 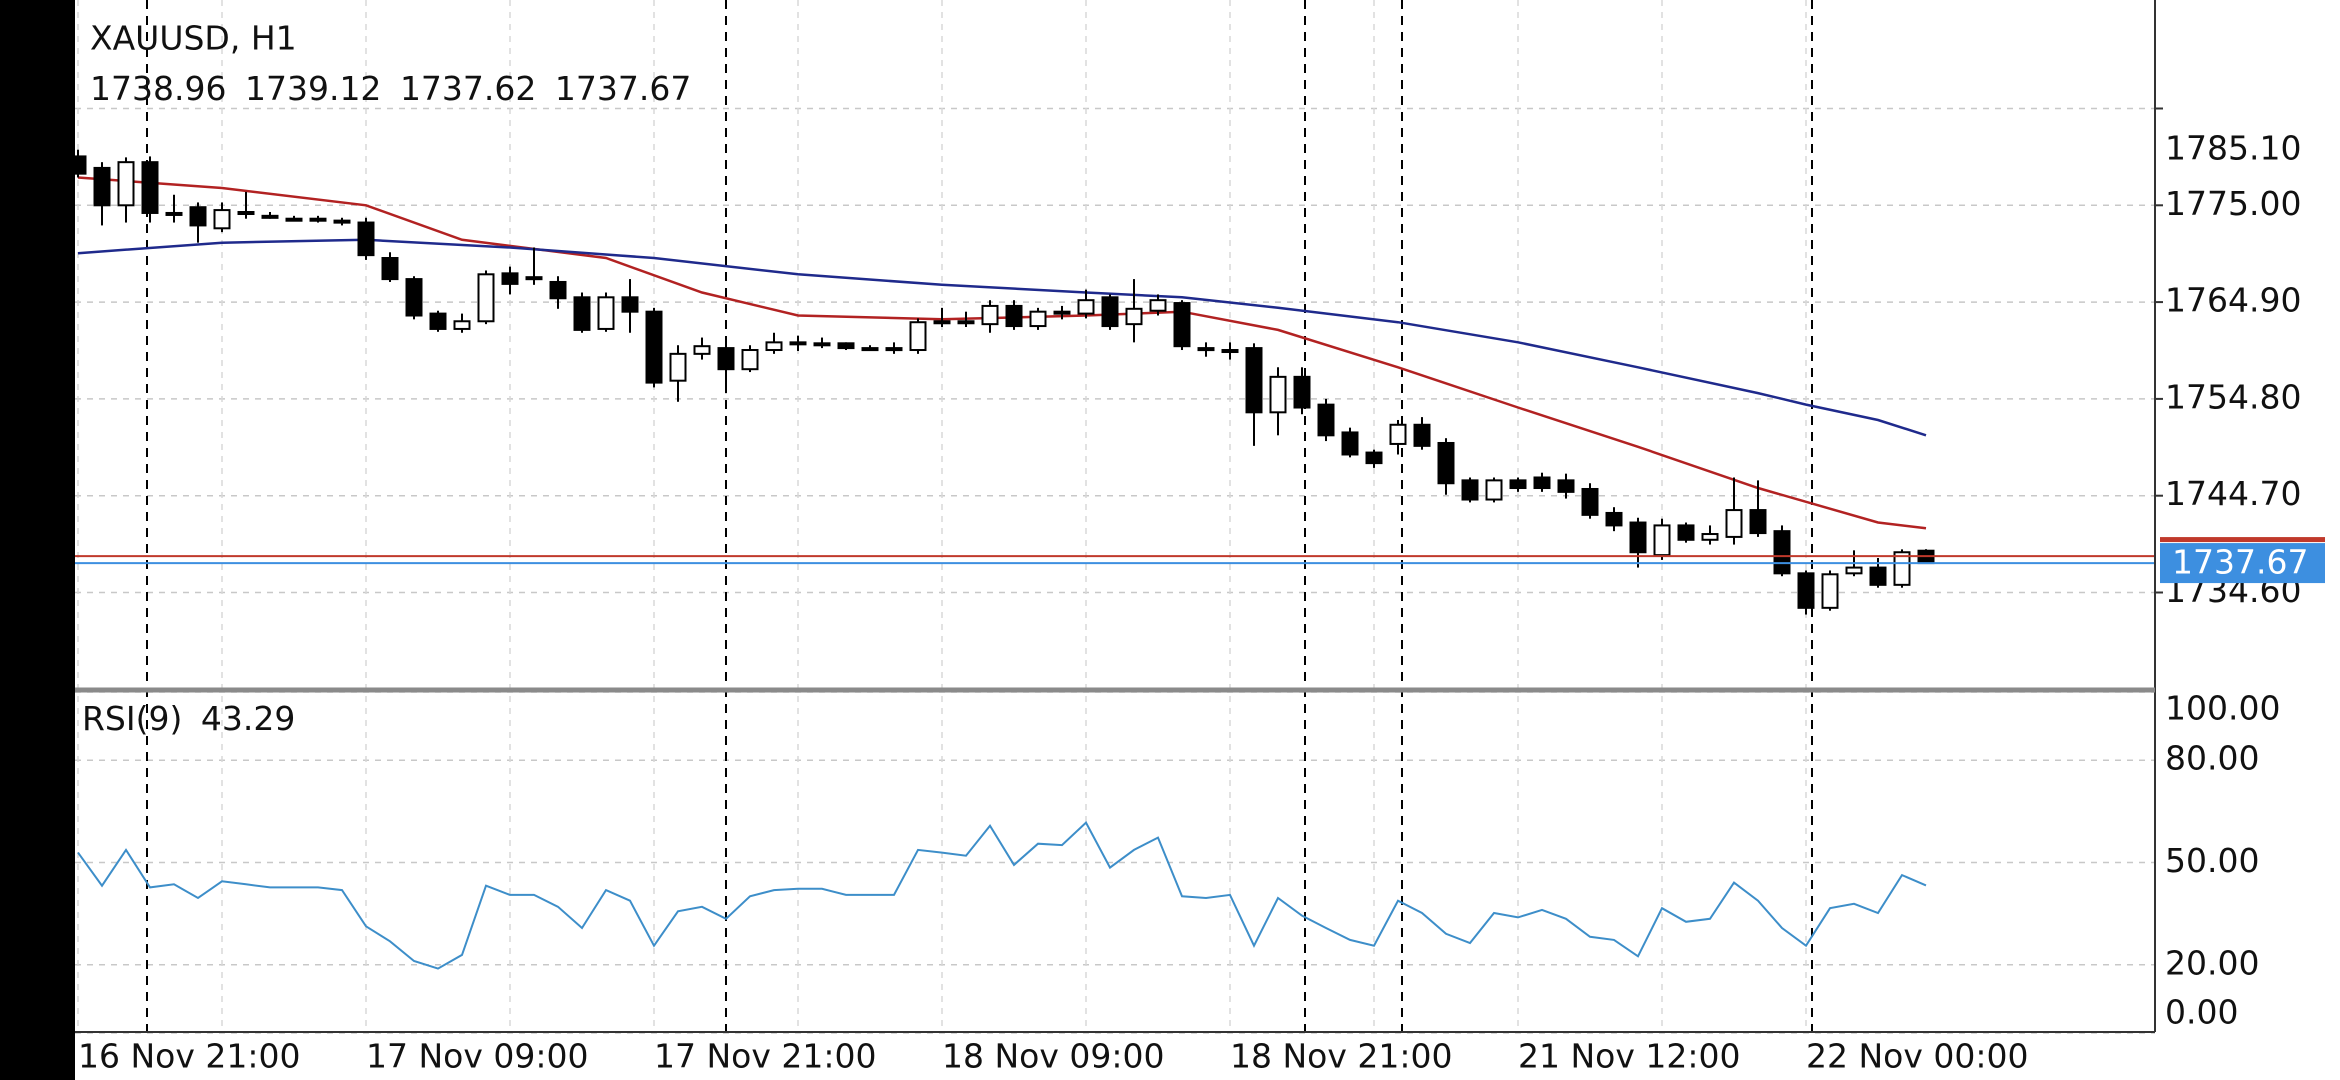 I want to click on x-tick-label: 18 Nov 09:00, so click(x=1053, y=1056).